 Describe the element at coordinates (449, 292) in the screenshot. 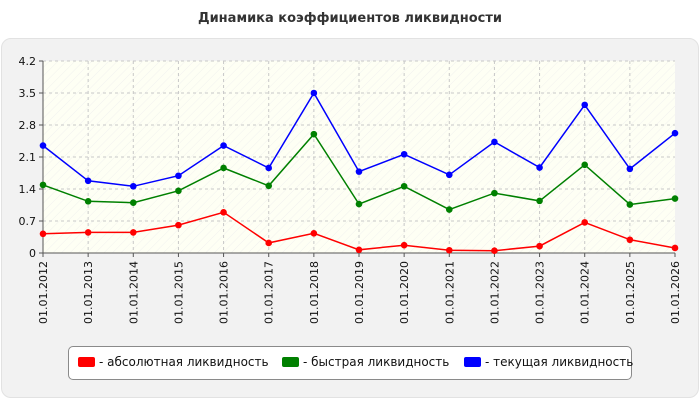

I see `x-tick-label: 01.01.2021` at that location.